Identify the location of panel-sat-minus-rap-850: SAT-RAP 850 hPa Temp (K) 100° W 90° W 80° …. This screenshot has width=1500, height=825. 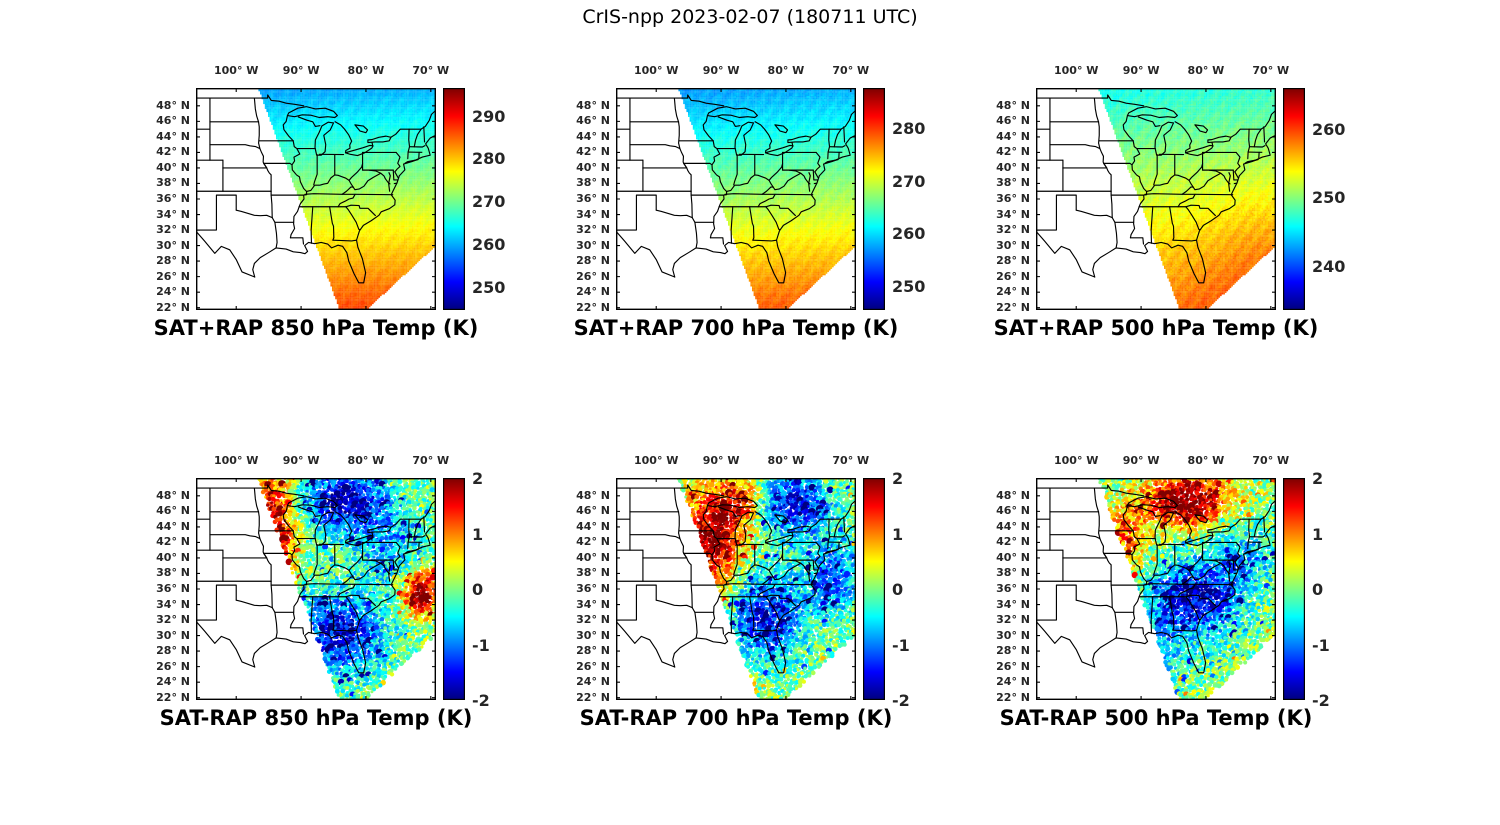
(328, 593).